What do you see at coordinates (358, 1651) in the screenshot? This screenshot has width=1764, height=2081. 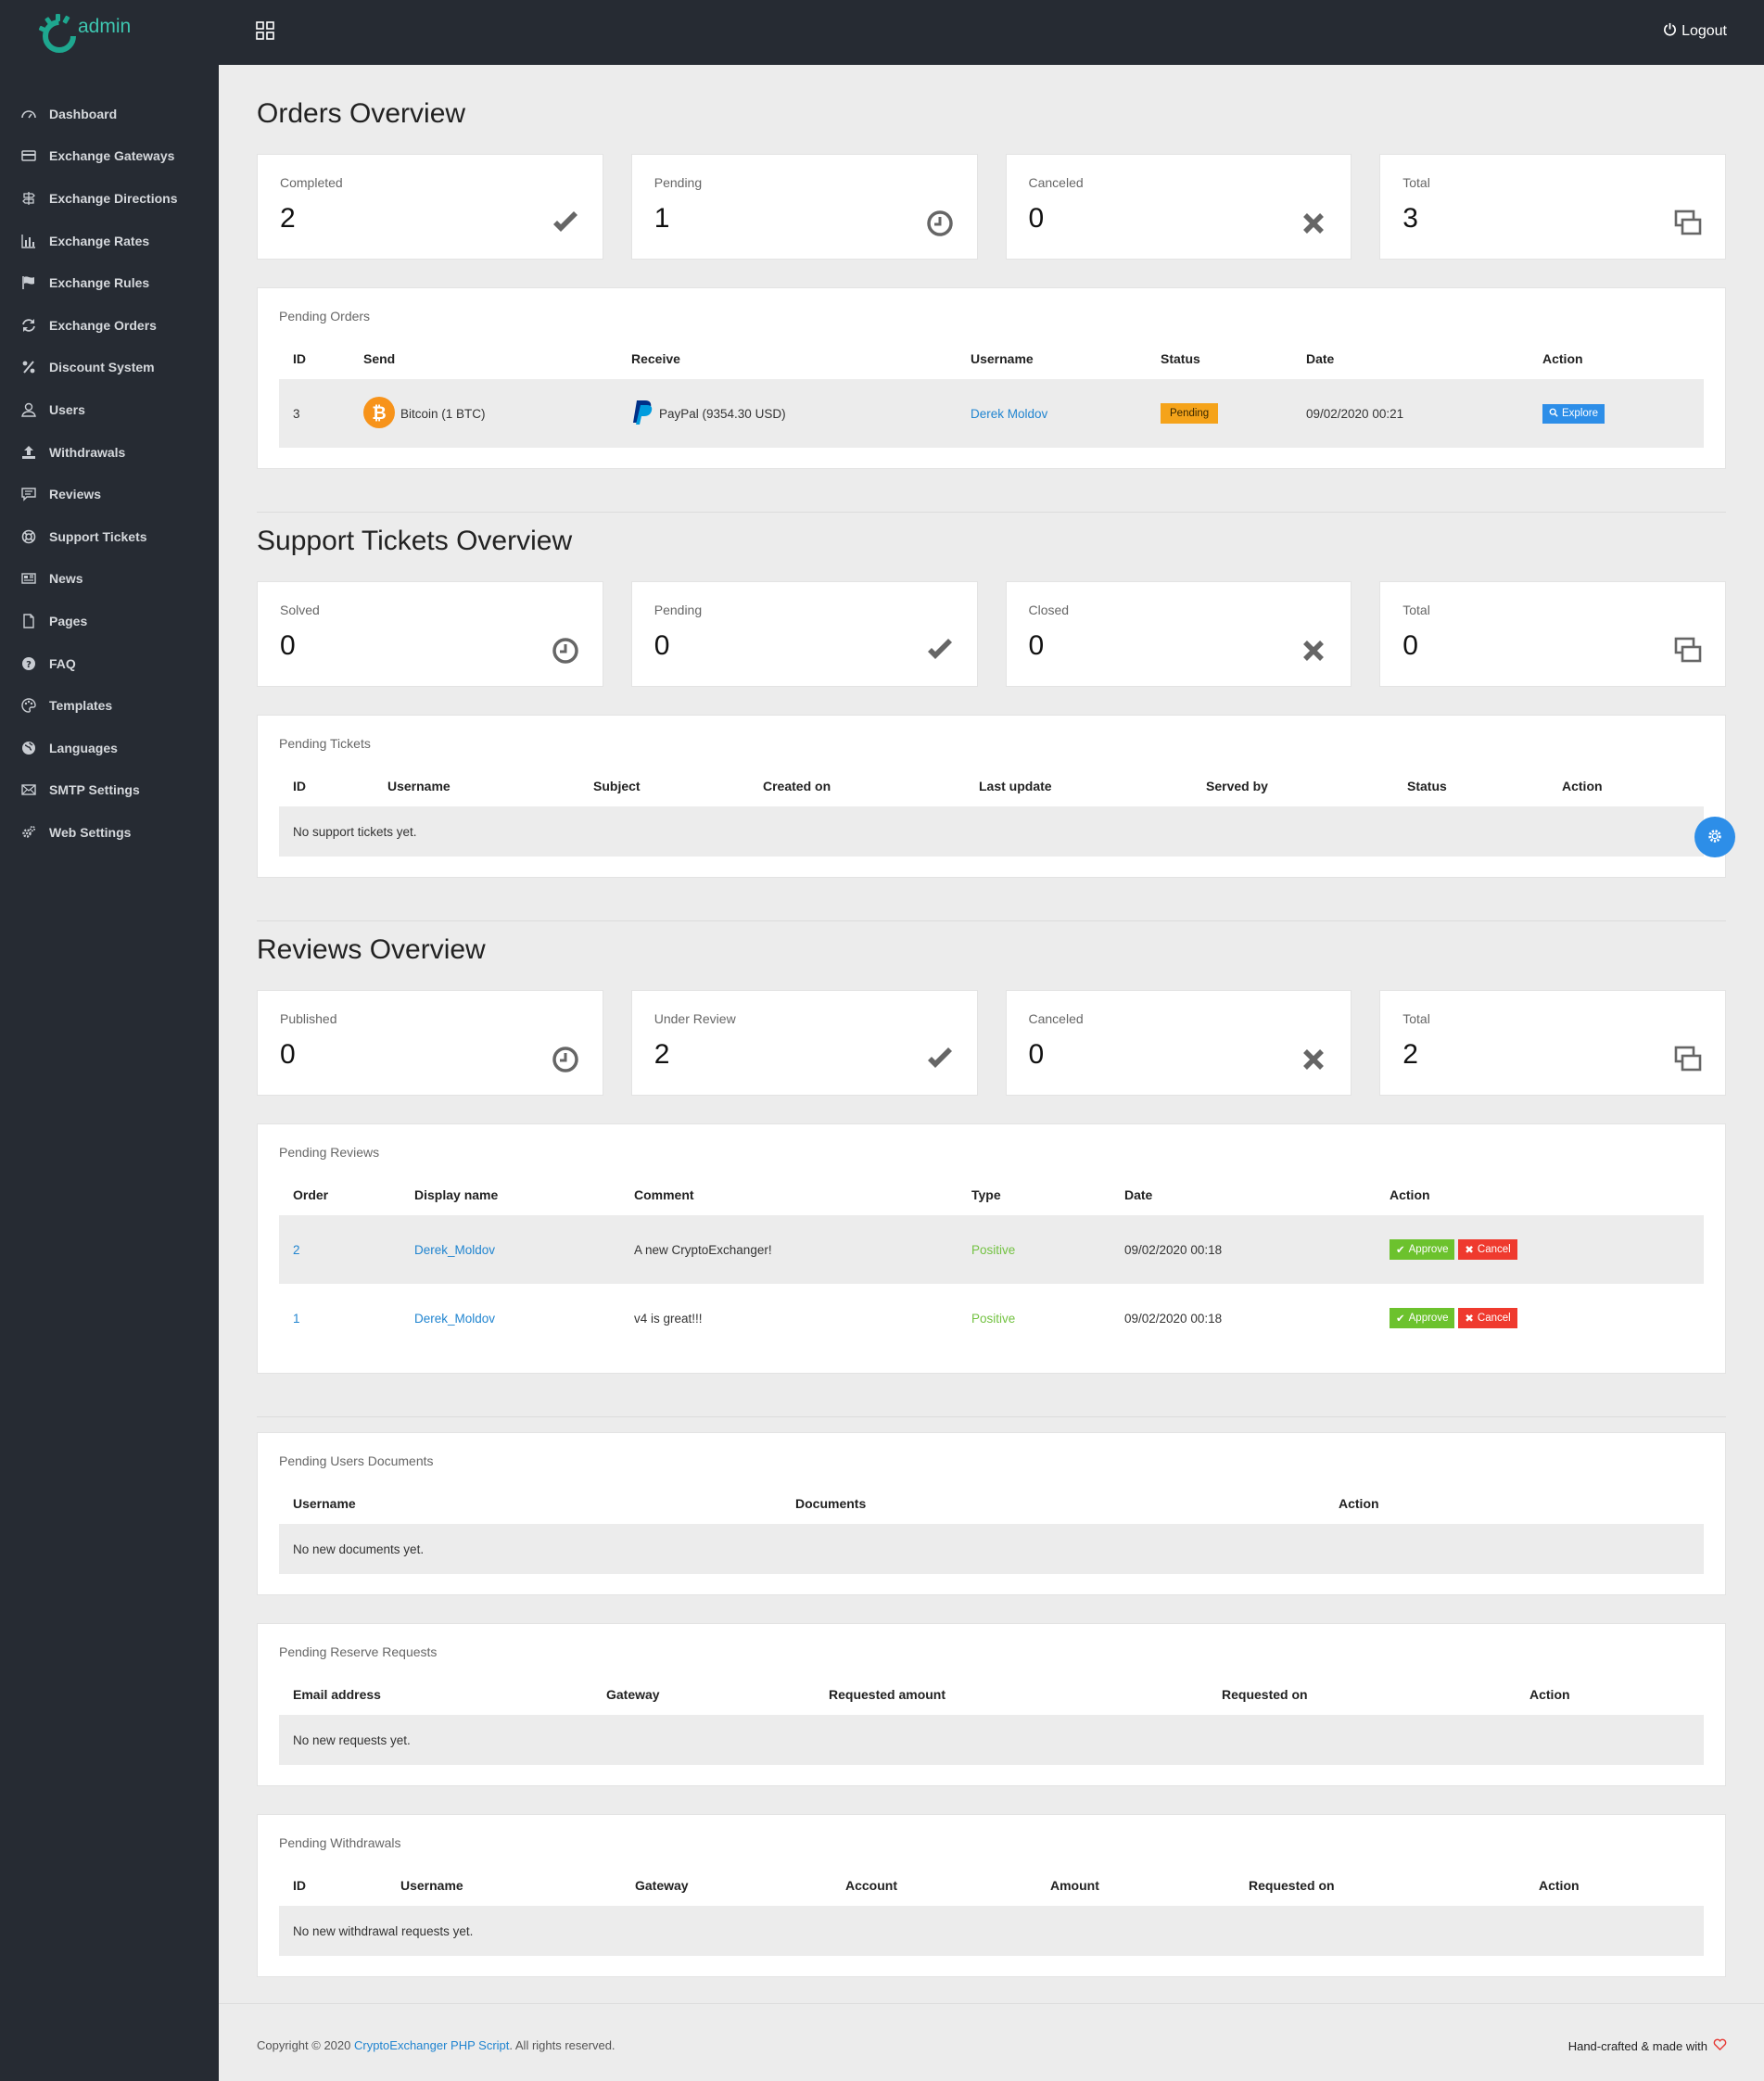 I see `panel-title: Pending Reserve Requests` at bounding box center [358, 1651].